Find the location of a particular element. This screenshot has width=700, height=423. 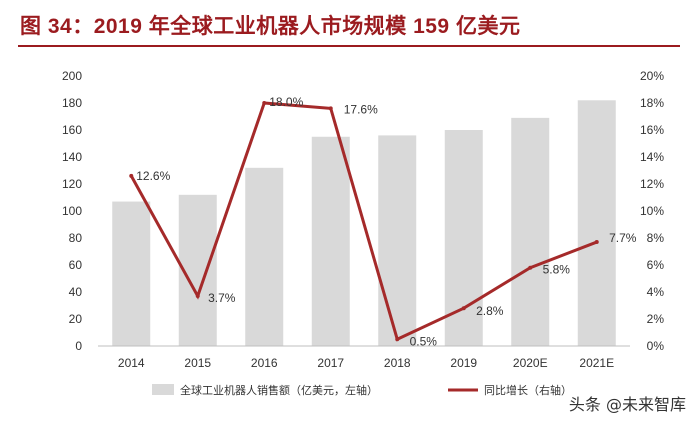

x-tick-label: 2019 is located at coordinates (463, 363).